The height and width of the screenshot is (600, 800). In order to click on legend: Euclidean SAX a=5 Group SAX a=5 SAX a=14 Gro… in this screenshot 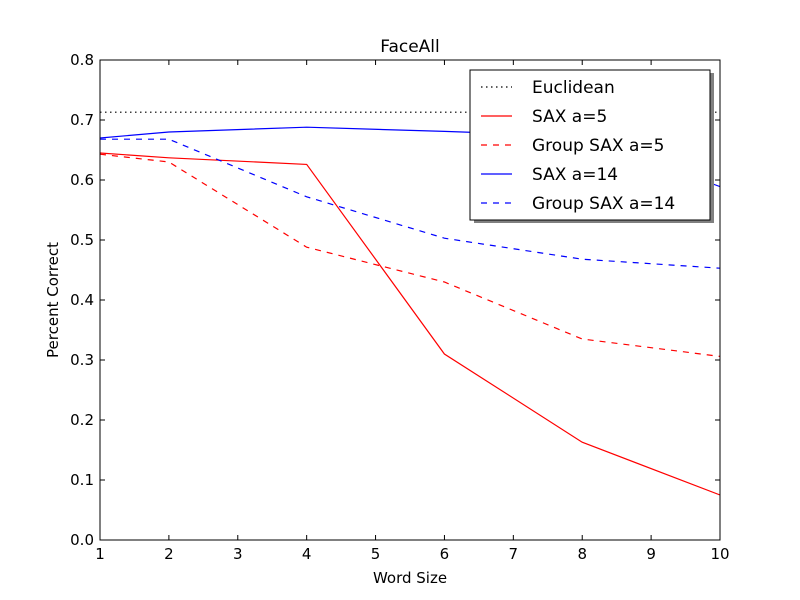, I will do `click(591, 146)`.